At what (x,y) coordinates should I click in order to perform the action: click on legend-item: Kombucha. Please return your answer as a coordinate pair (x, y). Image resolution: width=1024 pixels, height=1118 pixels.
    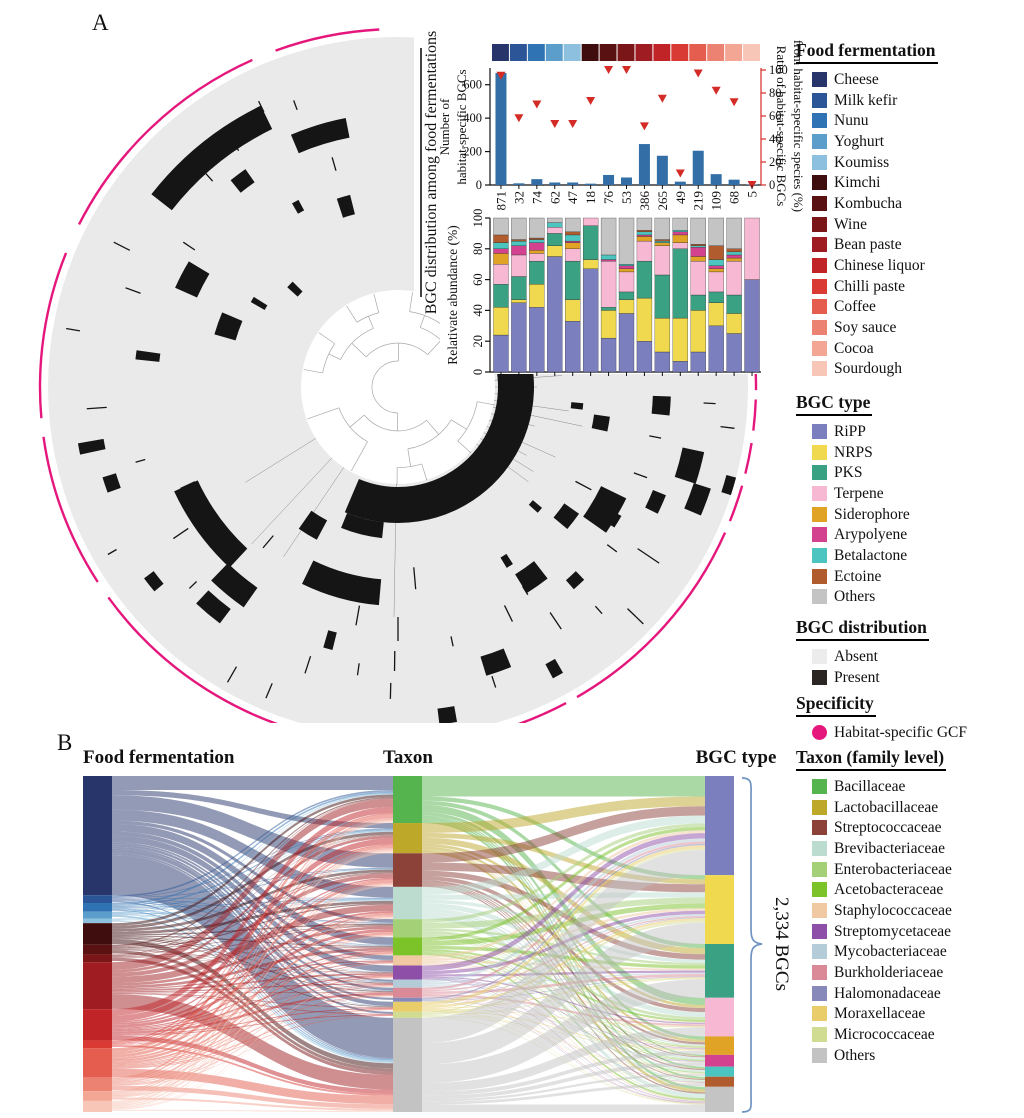
    Looking at the image, I should click on (908, 203).